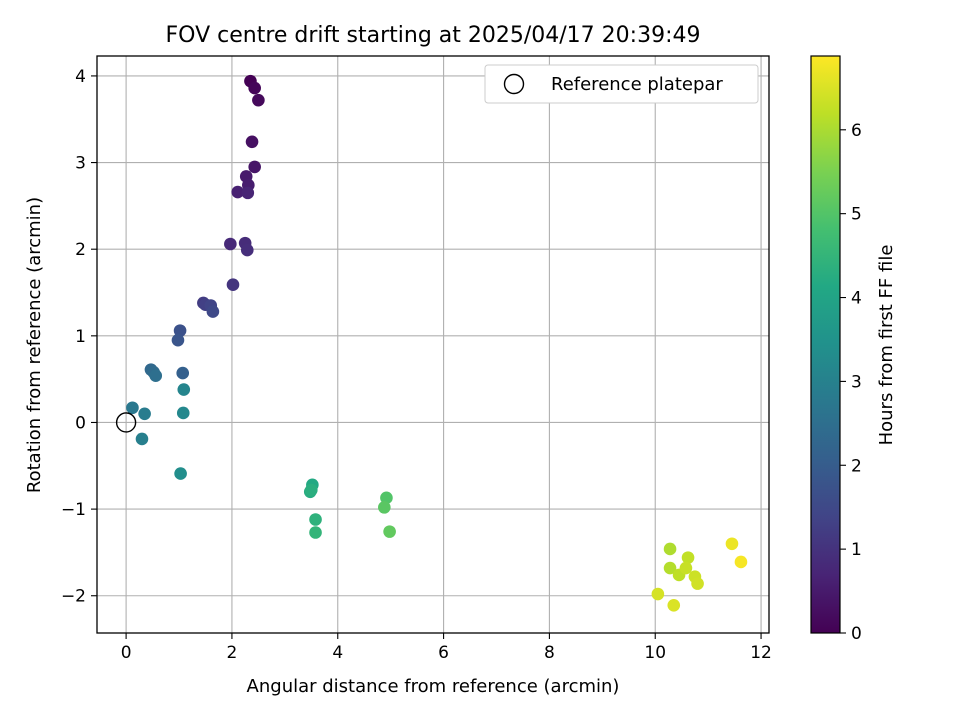 This screenshot has height=720, width=960. Describe the element at coordinates (514, 84) in the screenshot. I see `legend-reference-marker` at that location.